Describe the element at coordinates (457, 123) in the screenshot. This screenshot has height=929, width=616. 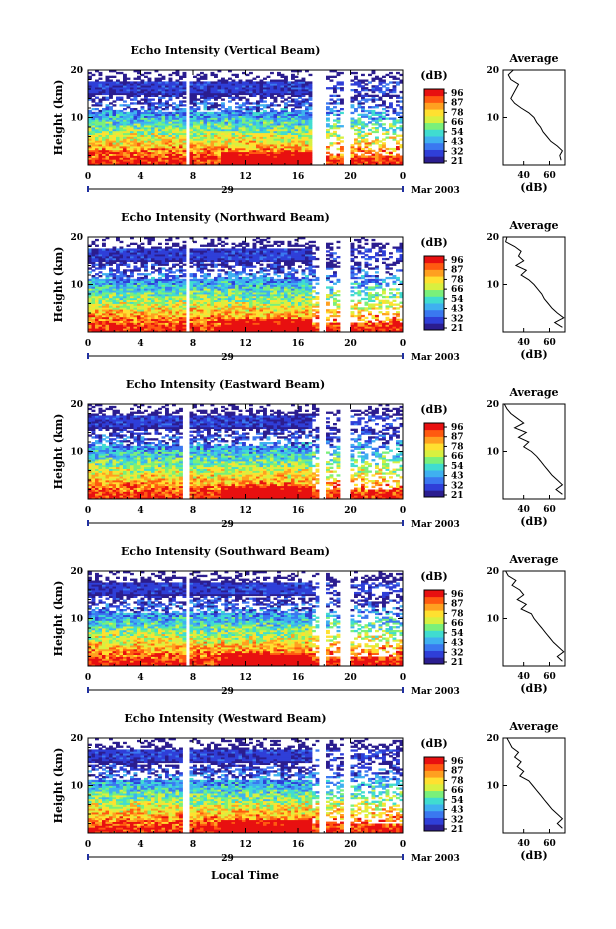
I see `colorbar-tick-label: 66` at that location.